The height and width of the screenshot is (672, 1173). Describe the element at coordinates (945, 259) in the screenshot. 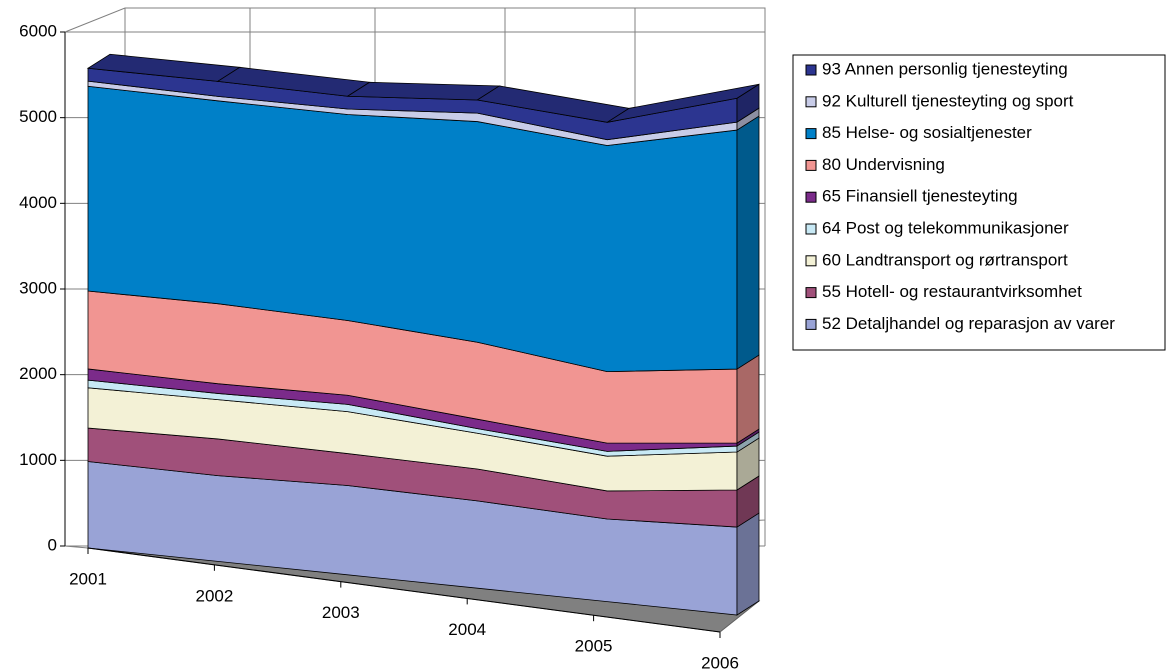

I see `legend-label: 60 Landtransport og rørtransport` at that location.